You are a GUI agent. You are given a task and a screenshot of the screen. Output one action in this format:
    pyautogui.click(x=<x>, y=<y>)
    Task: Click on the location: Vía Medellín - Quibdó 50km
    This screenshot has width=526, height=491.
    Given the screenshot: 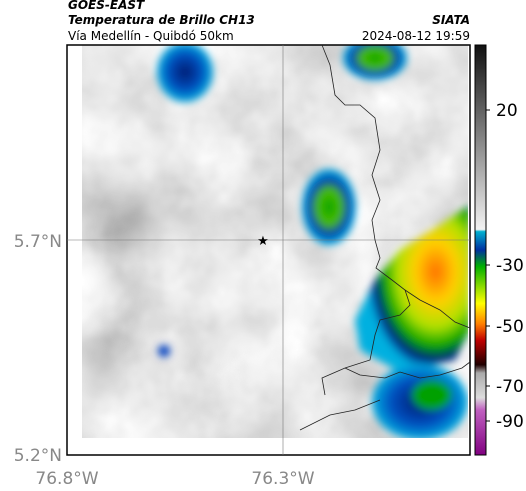 What is the action you would take?
    pyautogui.click(x=151, y=36)
    